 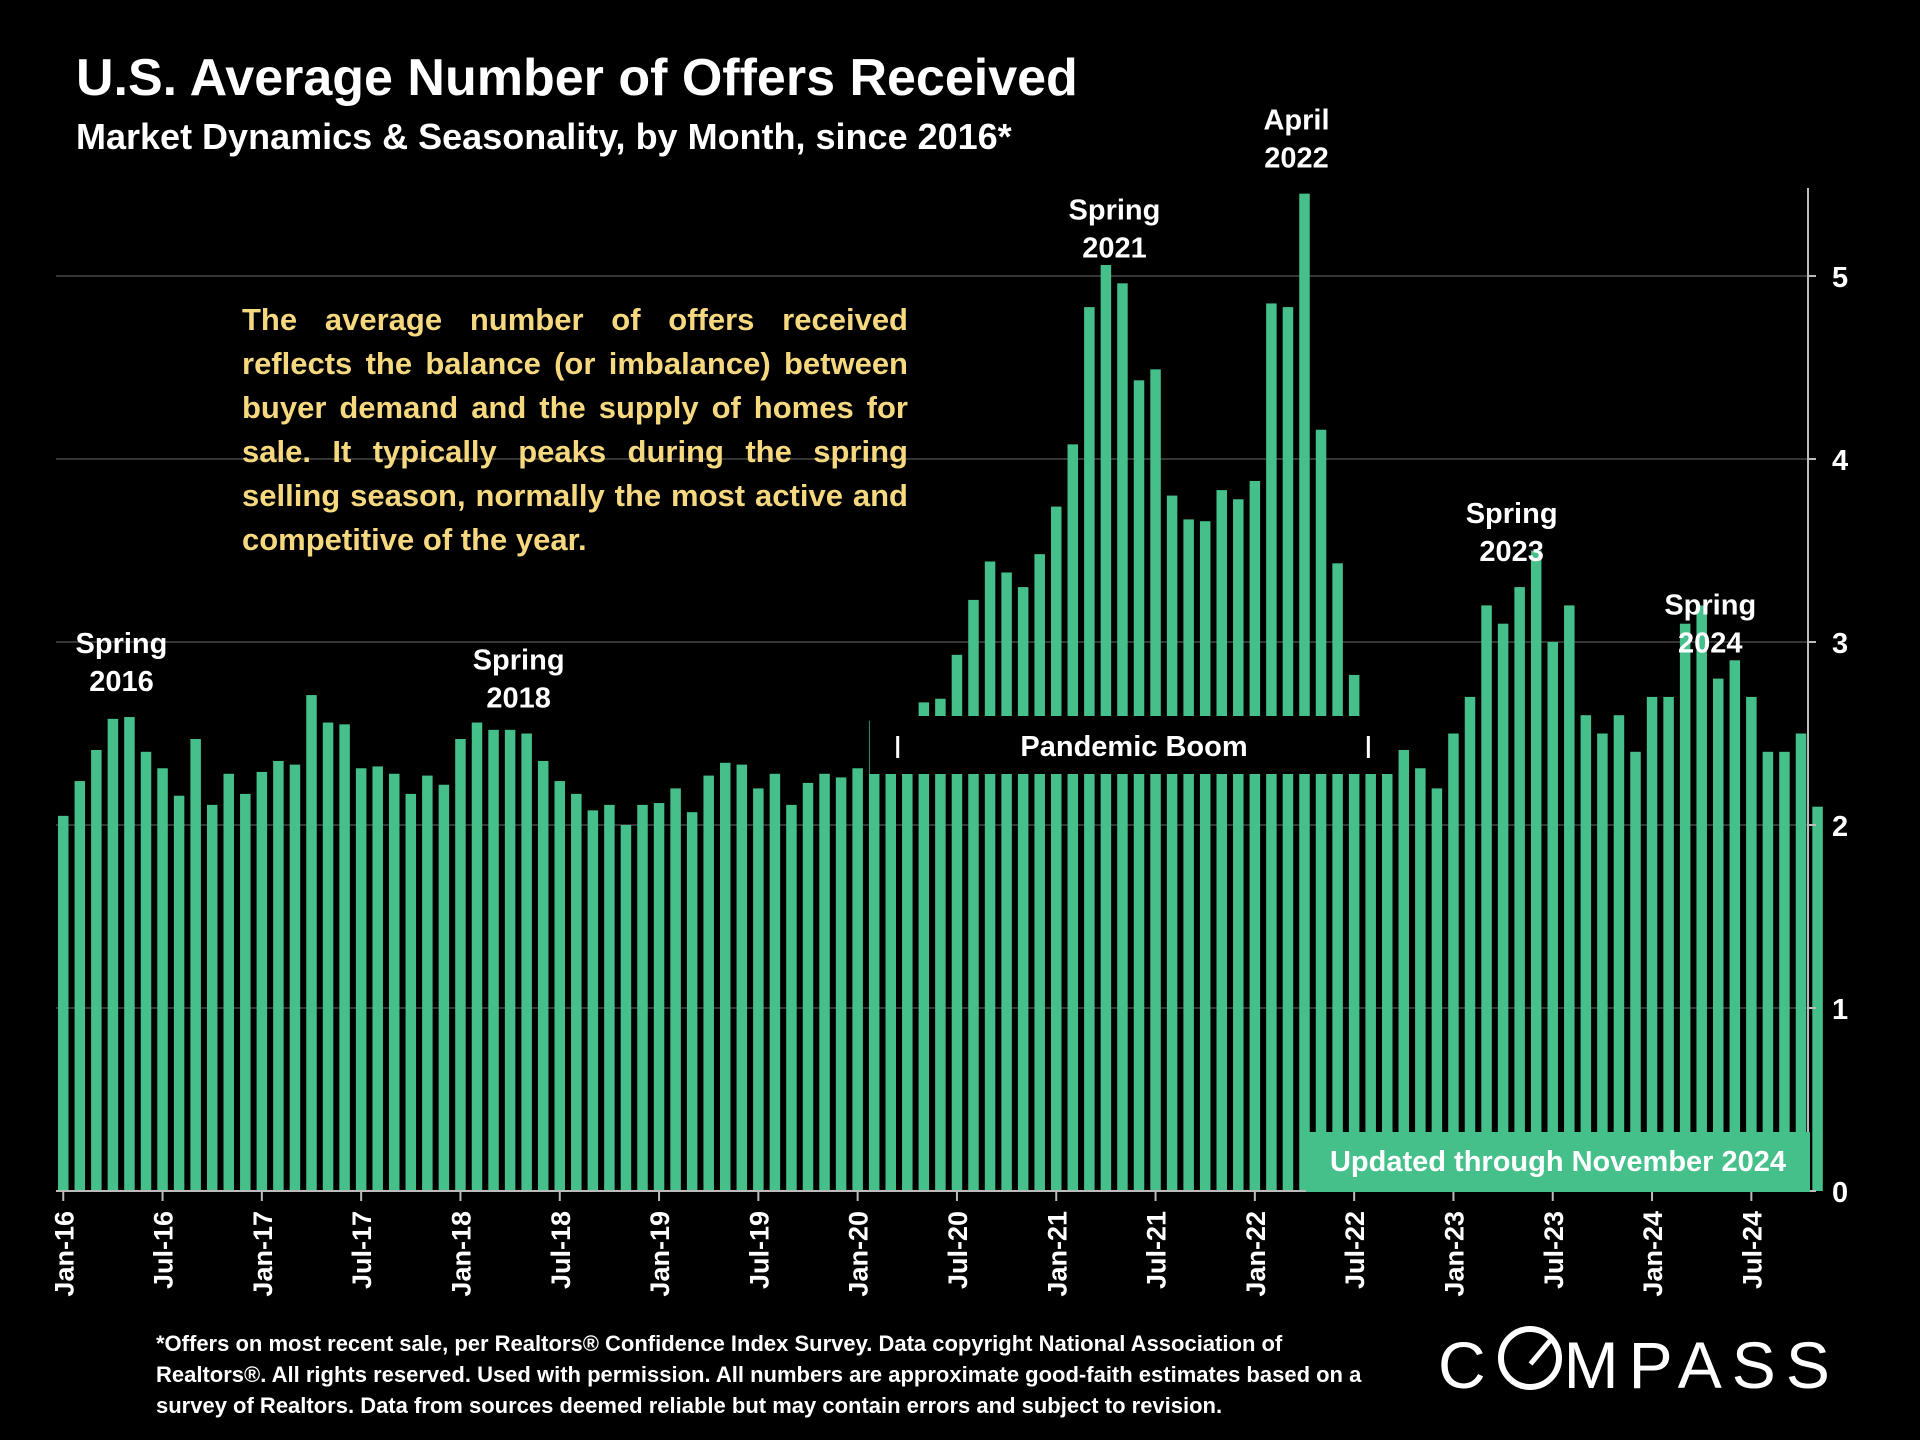 I want to click on x-tick-label: Jan-17, so click(x=263, y=1254).